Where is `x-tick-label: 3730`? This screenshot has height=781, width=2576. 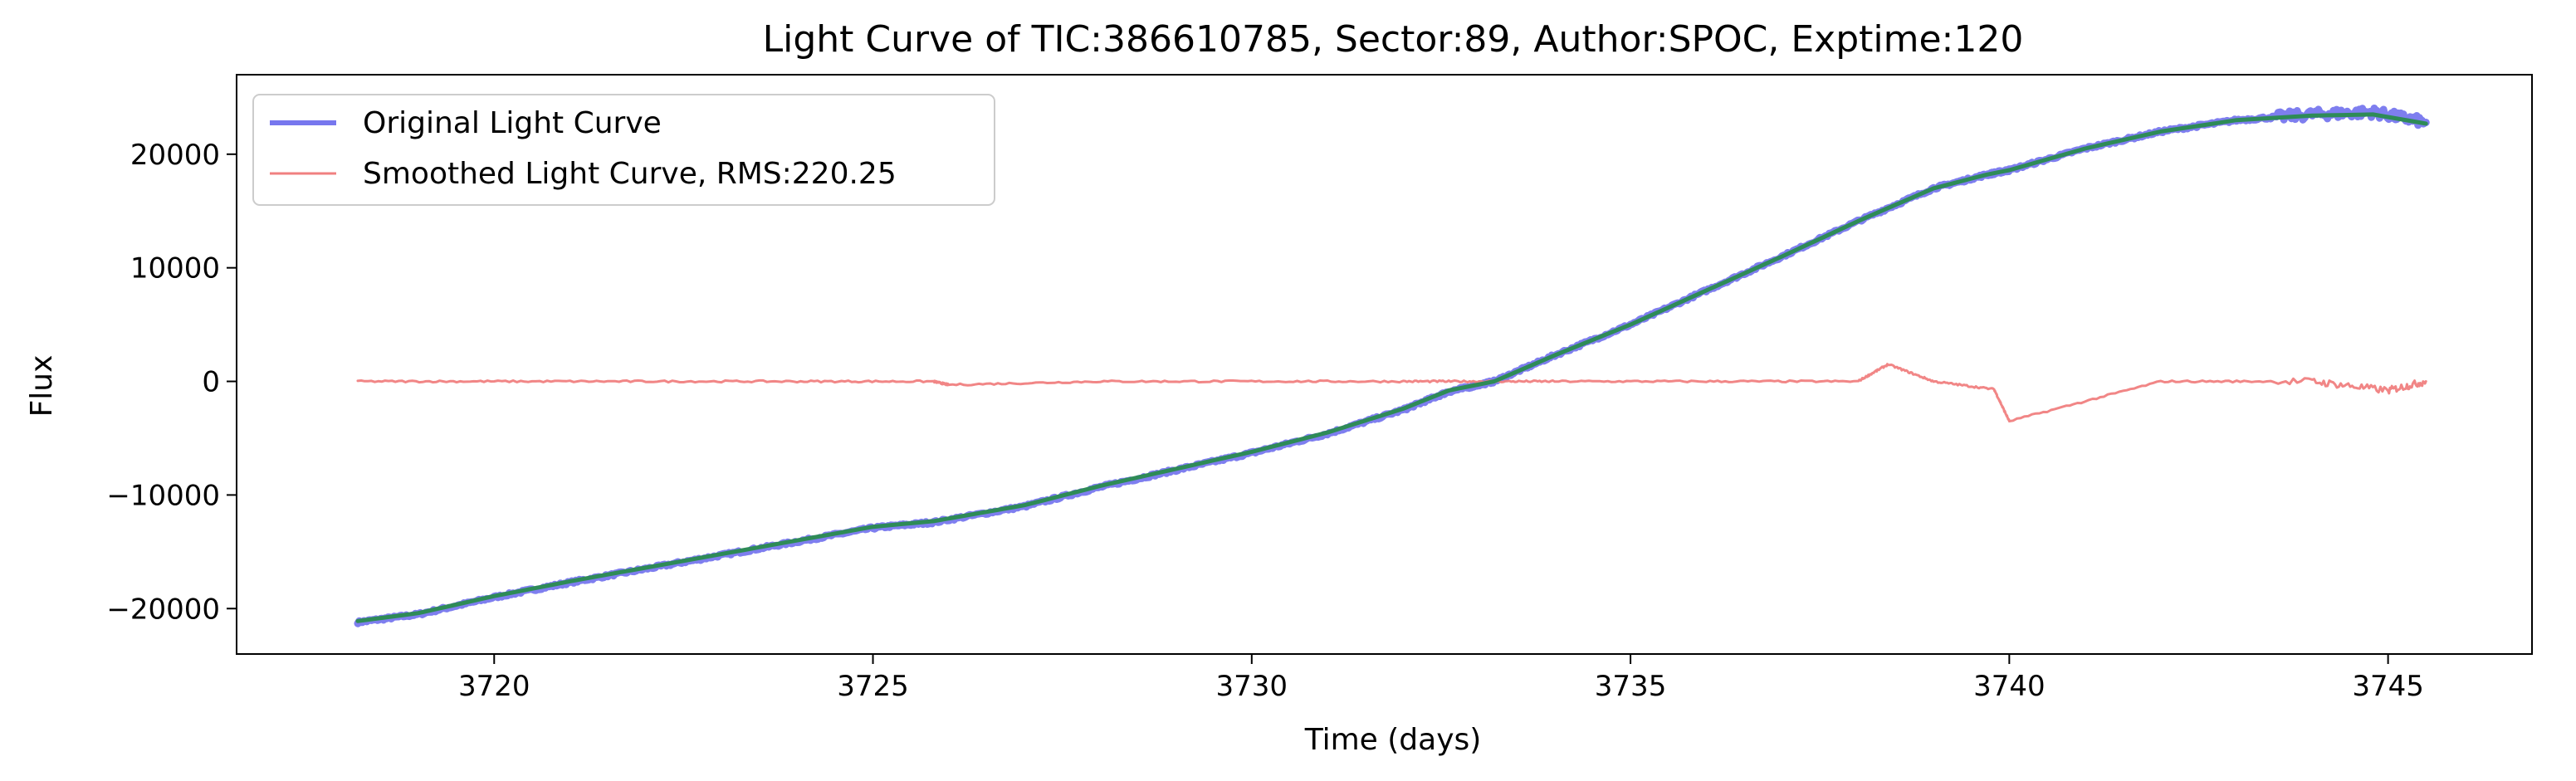 x-tick-label: 3730 is located at coordinates (1252, 686).